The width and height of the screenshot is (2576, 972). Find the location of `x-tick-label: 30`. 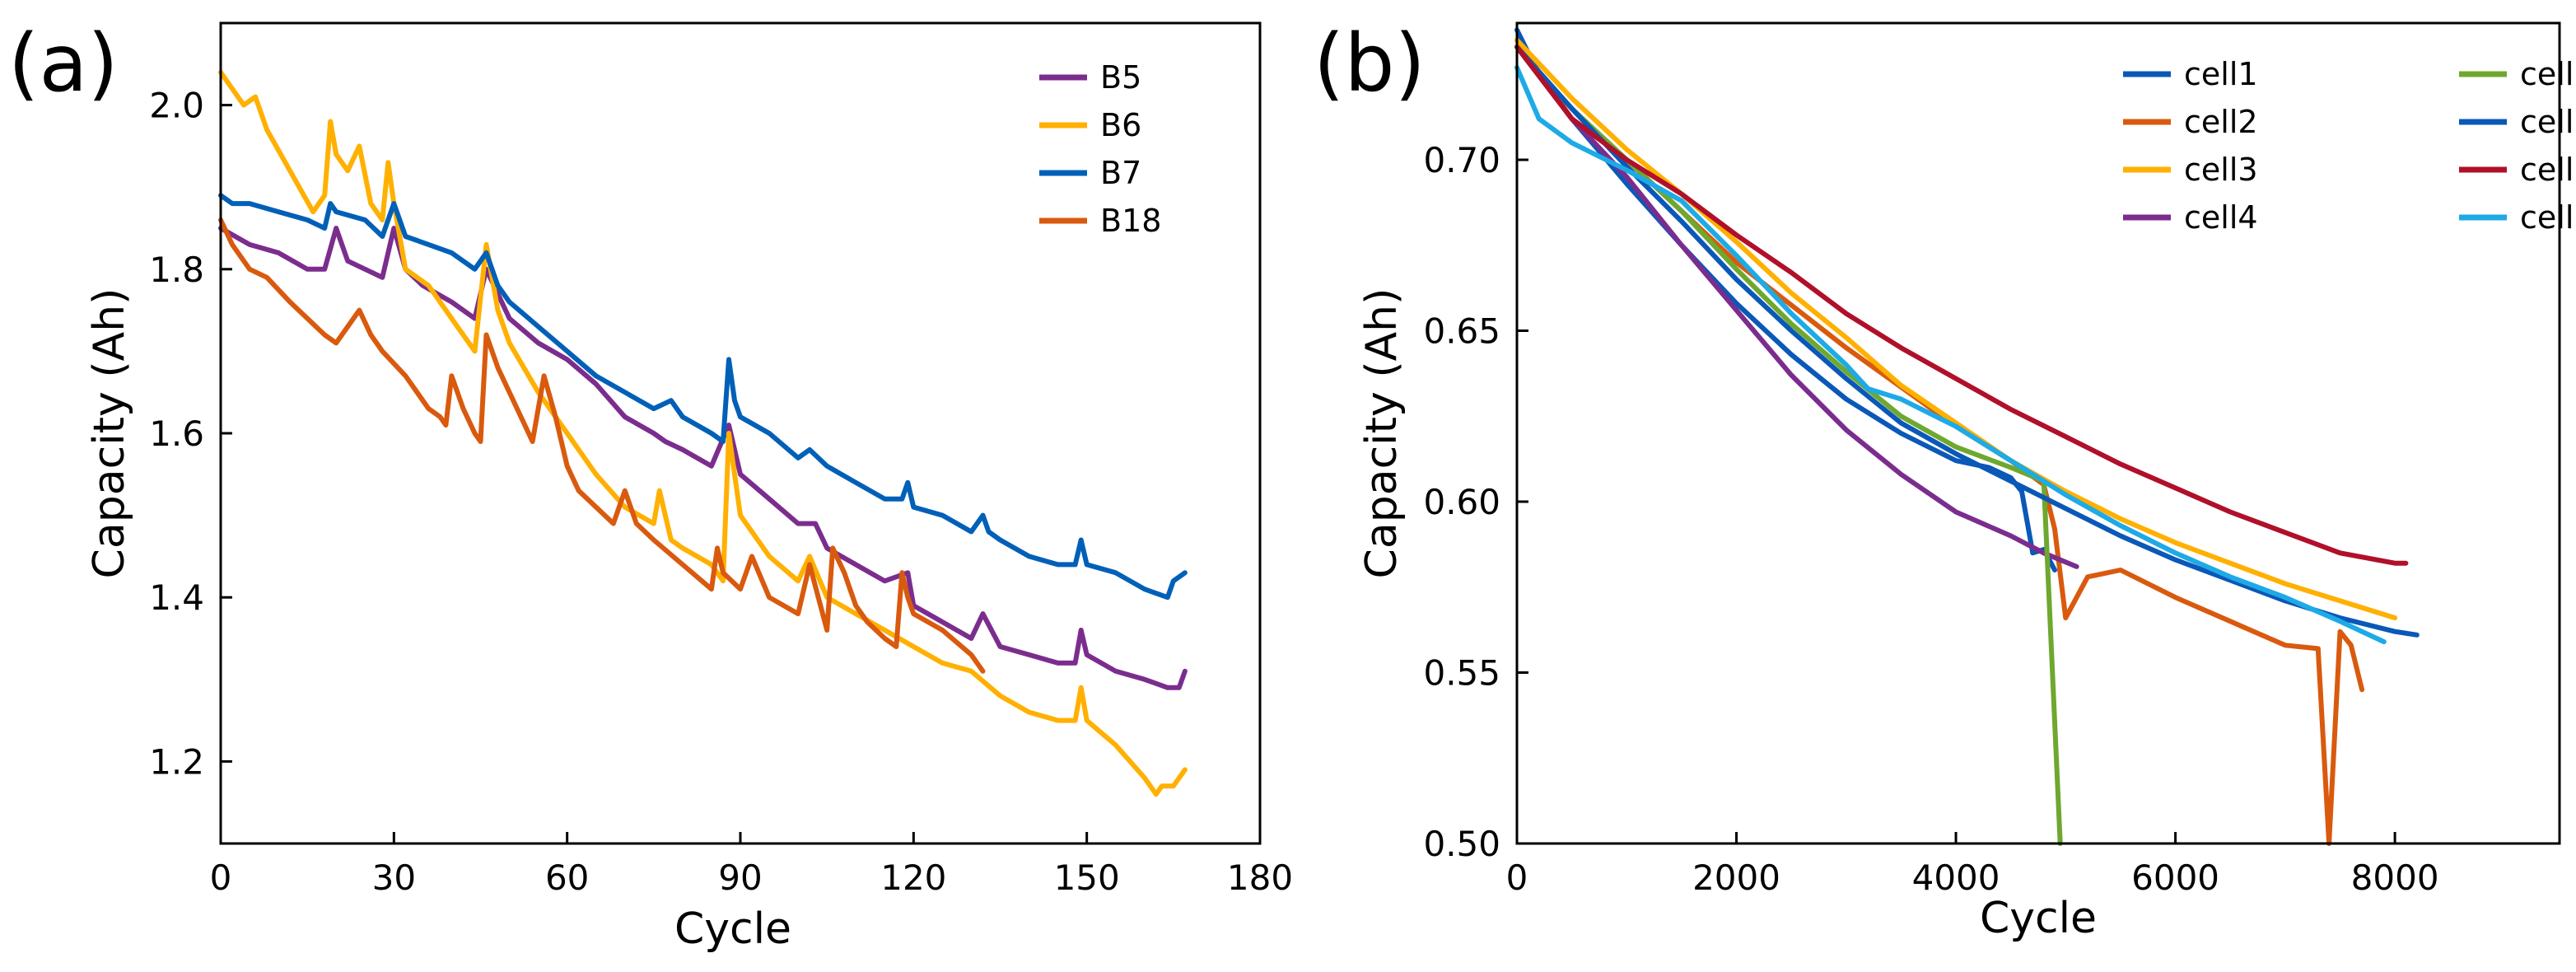

x-tick-label: 30 is located at coordinates (394, 878).